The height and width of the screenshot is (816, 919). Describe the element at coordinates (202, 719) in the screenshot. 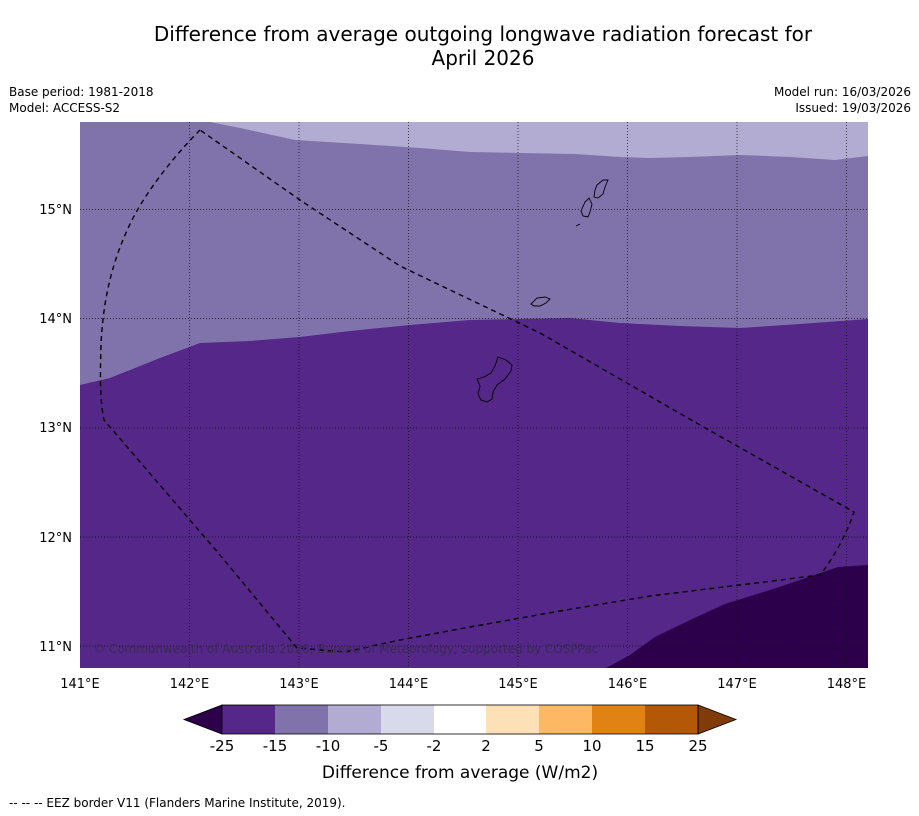

I see `colorbar-extend-low` at that location.